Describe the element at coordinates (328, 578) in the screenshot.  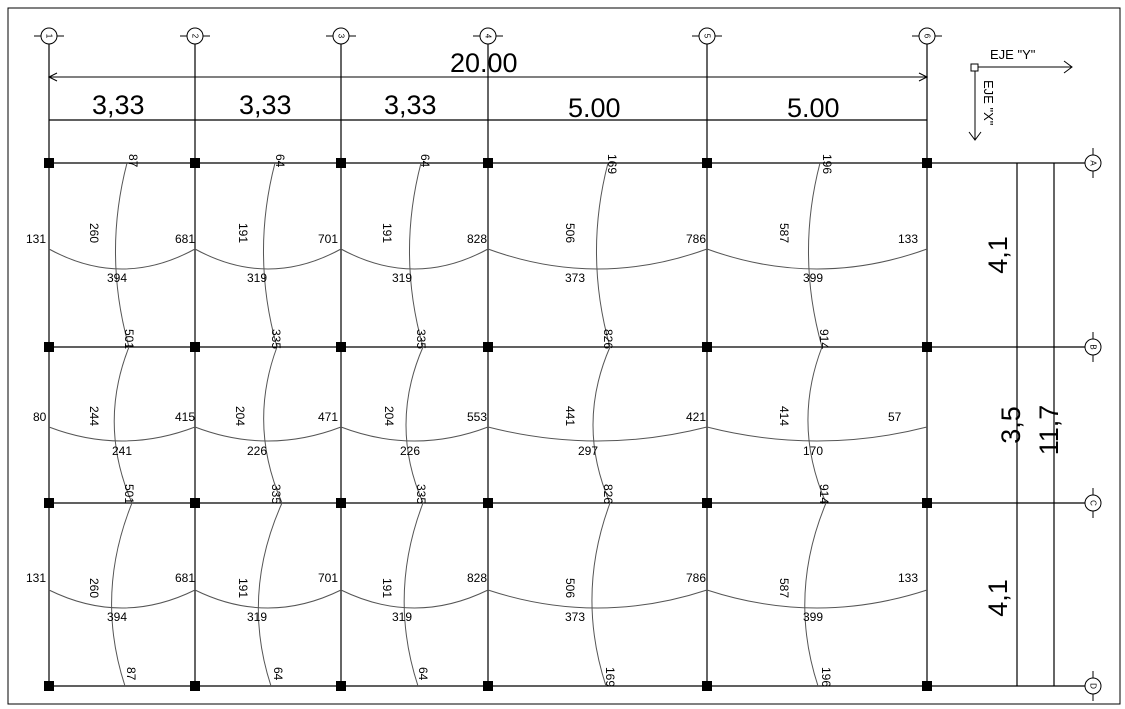
I see `moment-end-x: 701` at that location.